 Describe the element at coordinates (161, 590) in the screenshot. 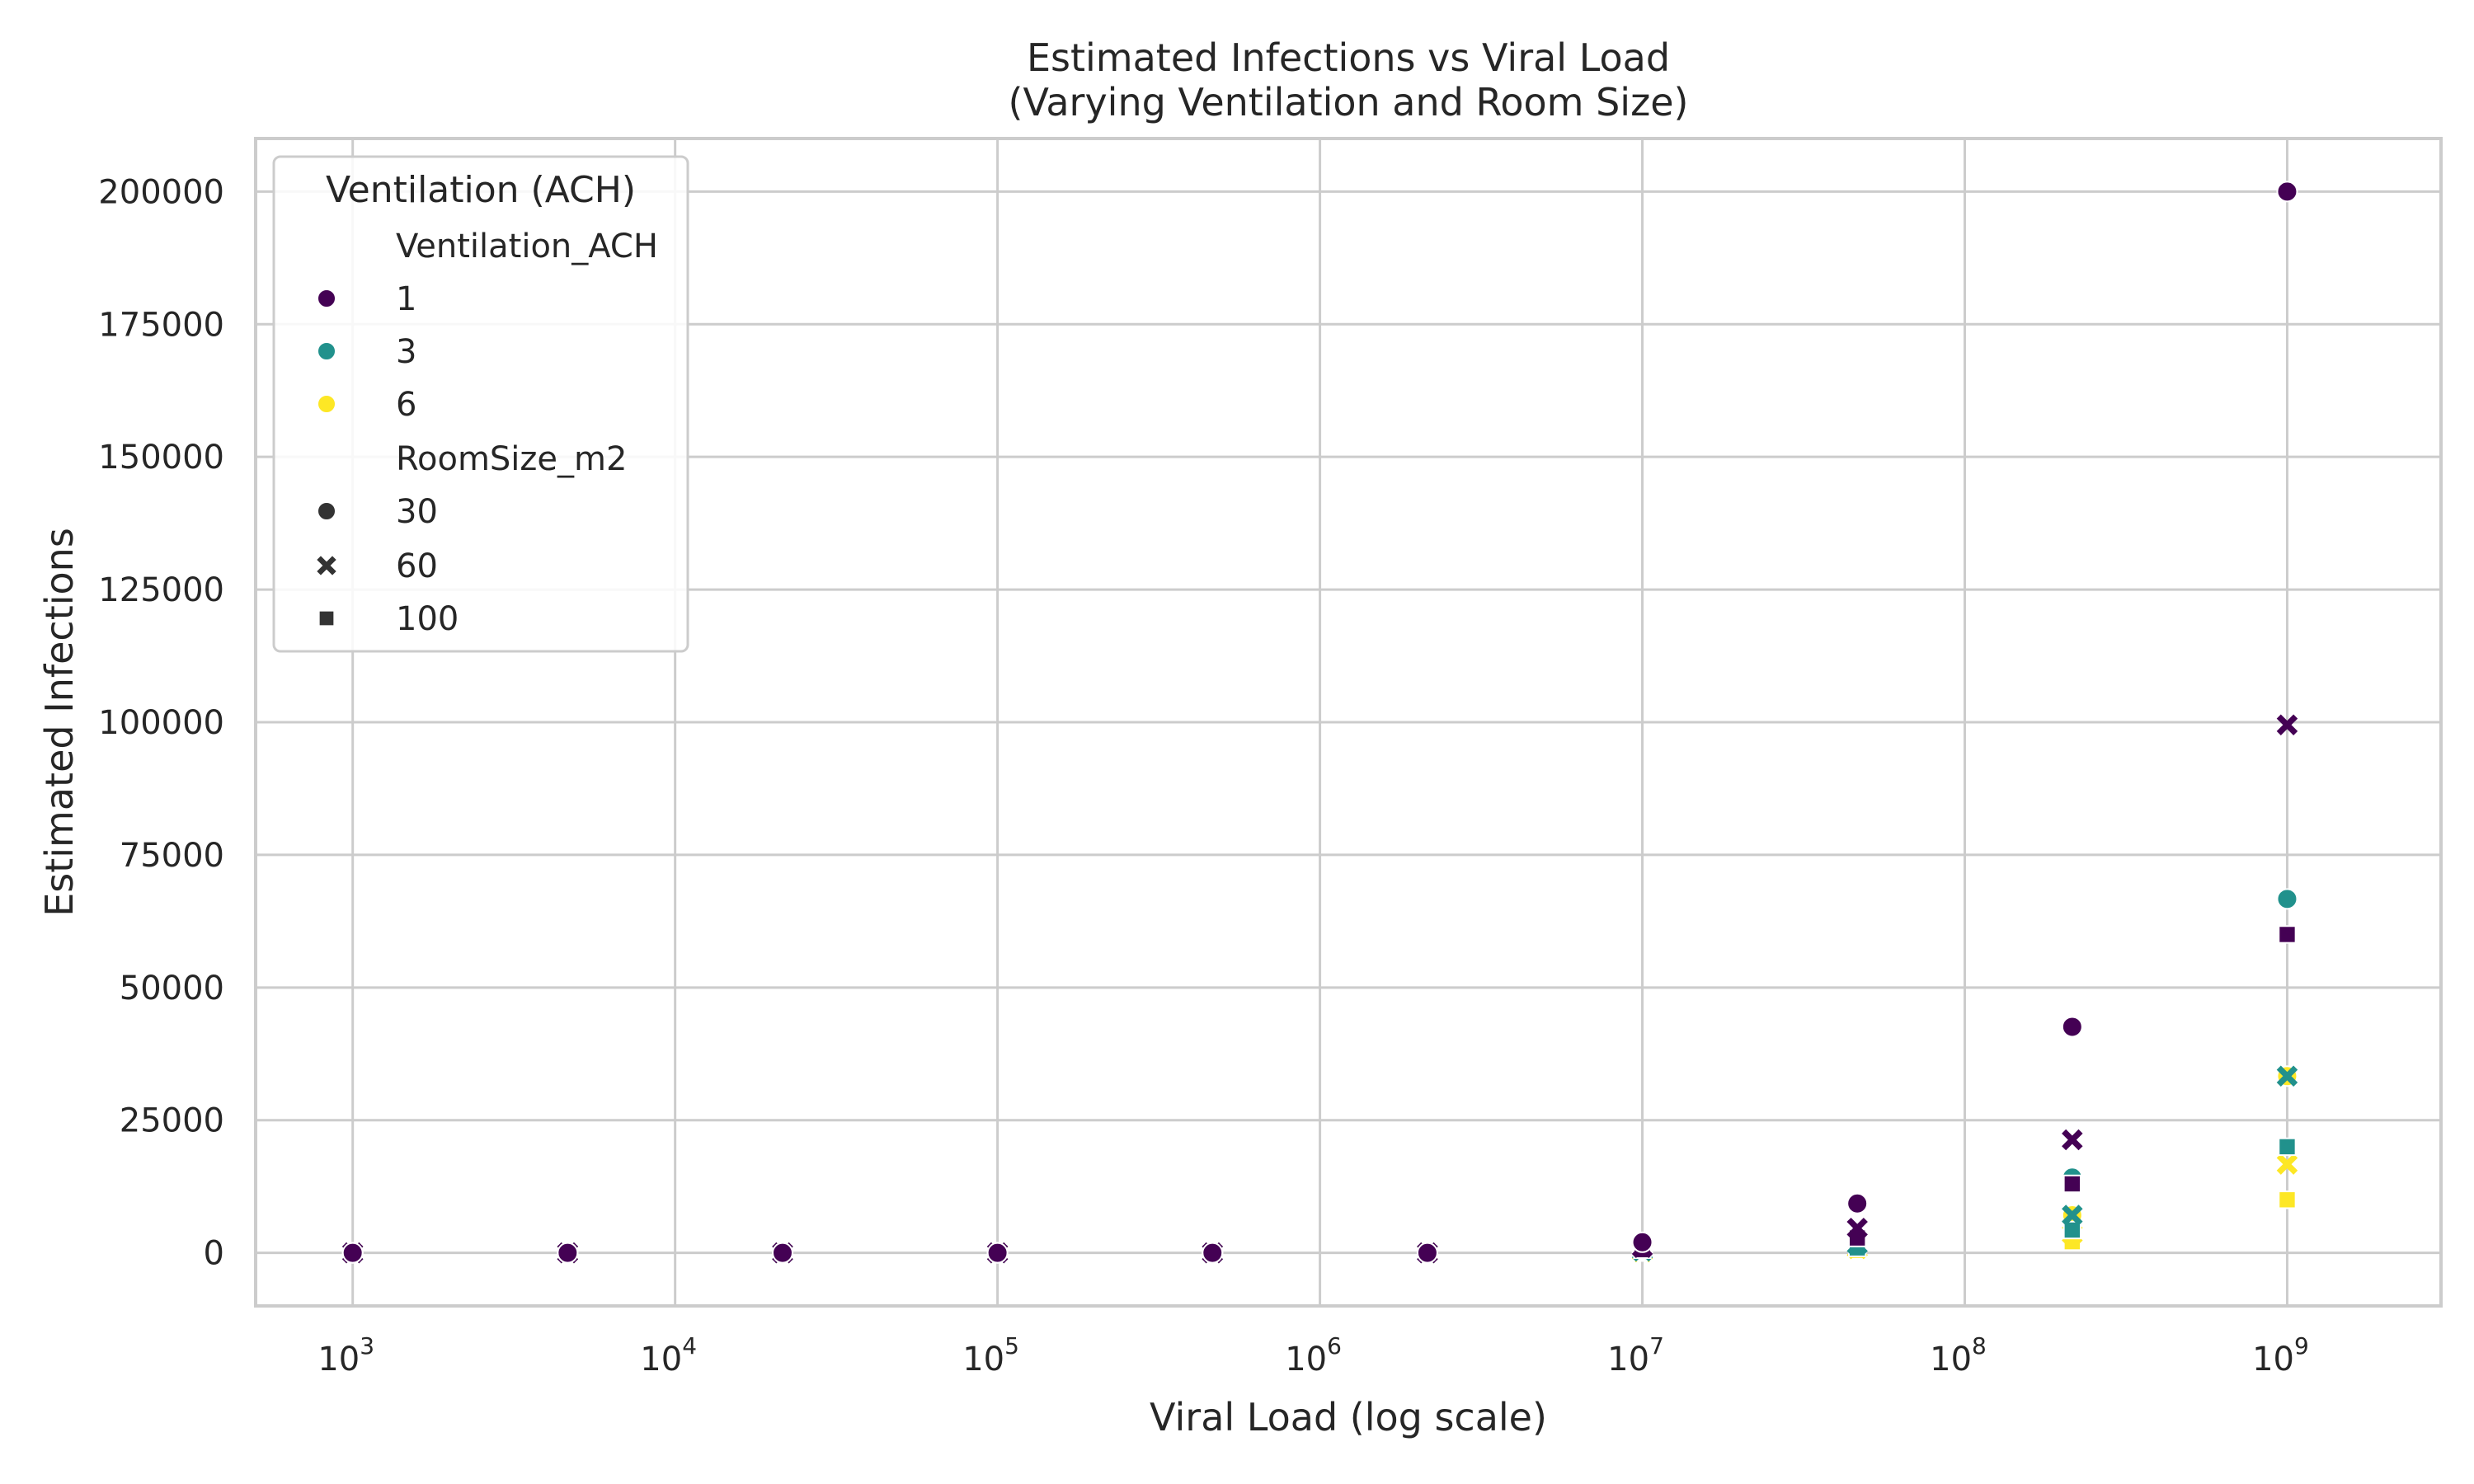

I see `y-tick-label: 125000` at that location.